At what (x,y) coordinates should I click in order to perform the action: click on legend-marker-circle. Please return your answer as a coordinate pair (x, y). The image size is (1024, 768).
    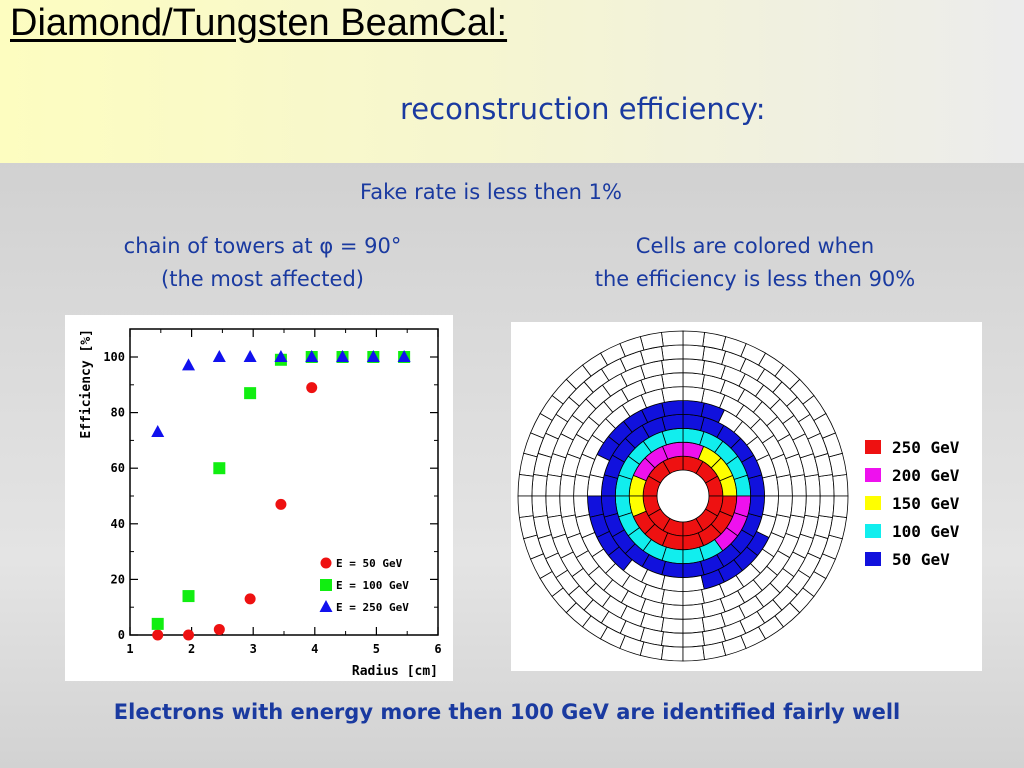
    Looking at the image, I should click on (326, 563).